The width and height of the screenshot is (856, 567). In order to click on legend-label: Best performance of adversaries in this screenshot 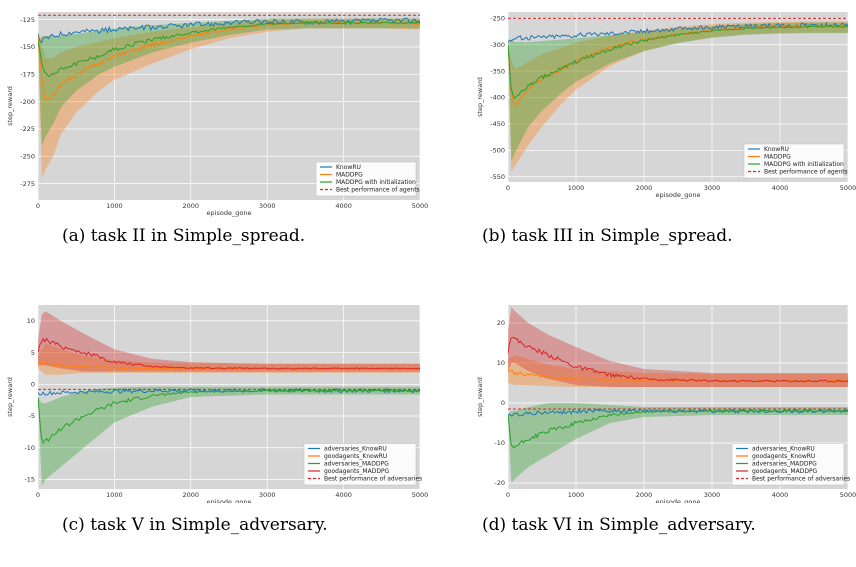, I will do `click(373, 479)`.